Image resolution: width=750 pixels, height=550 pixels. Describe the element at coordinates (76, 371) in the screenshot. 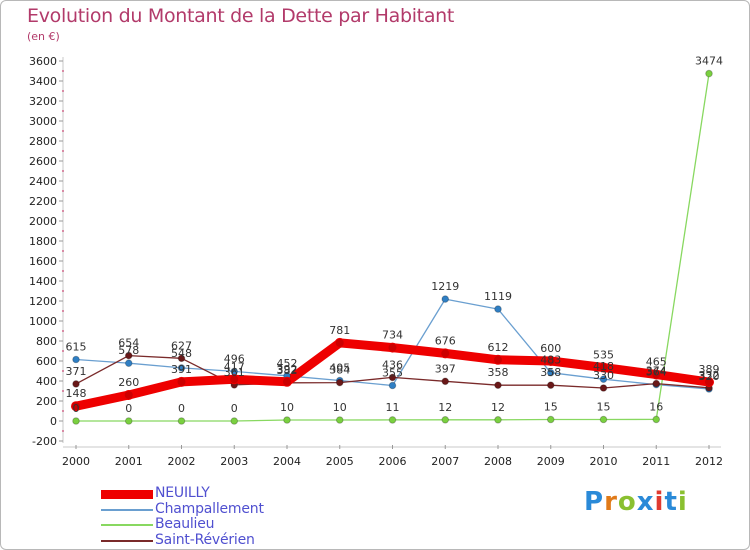

I see `data-label: 371` at that location.